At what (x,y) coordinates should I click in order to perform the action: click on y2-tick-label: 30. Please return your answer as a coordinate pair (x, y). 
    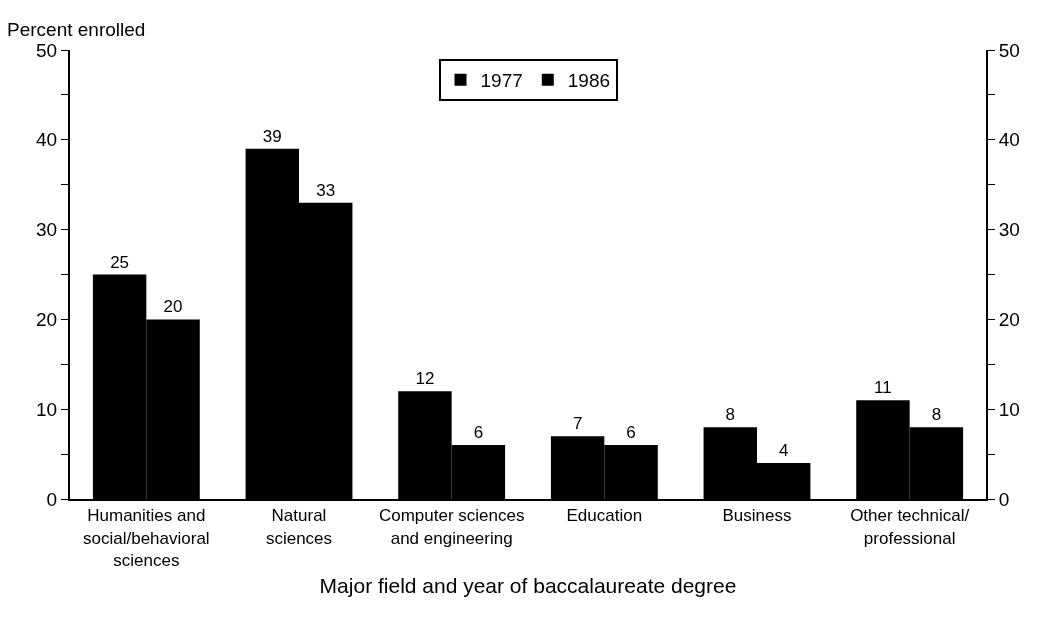
    Looking at the image, I should click on (1009, 230).